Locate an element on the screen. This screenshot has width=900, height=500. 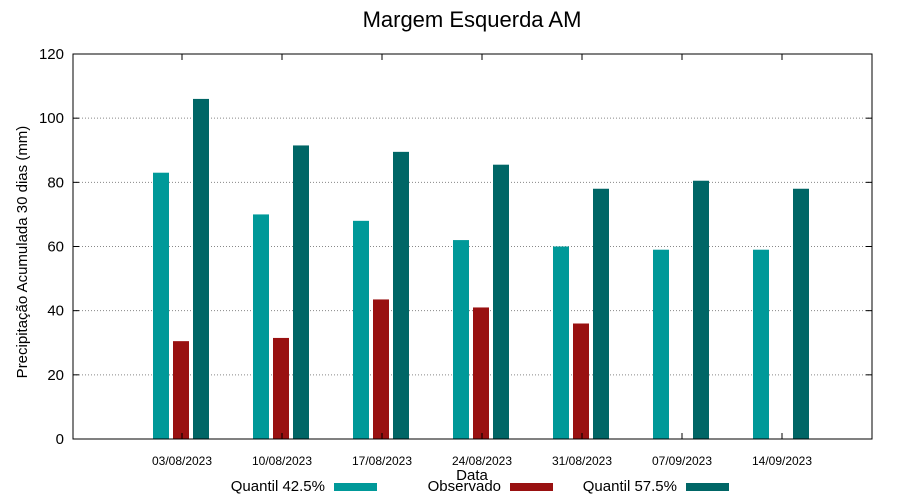
x-axis-label: Data is located at coordinates (472, 475).